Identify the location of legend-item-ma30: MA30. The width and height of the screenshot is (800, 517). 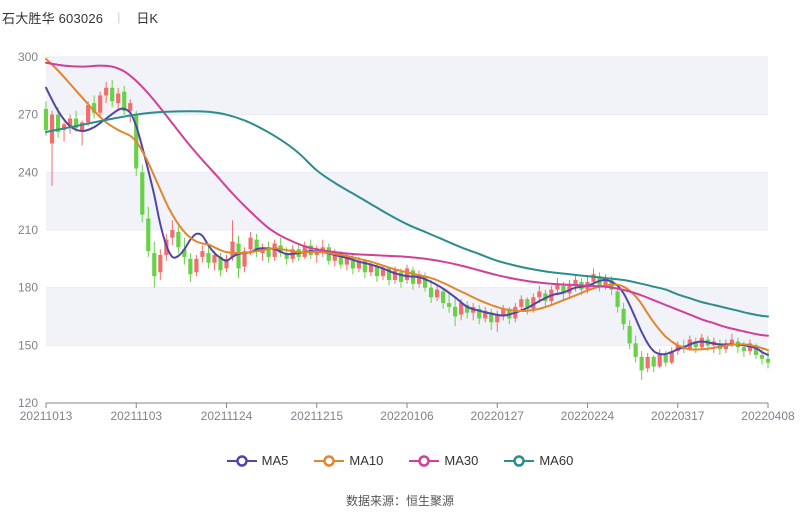
(443, 460).